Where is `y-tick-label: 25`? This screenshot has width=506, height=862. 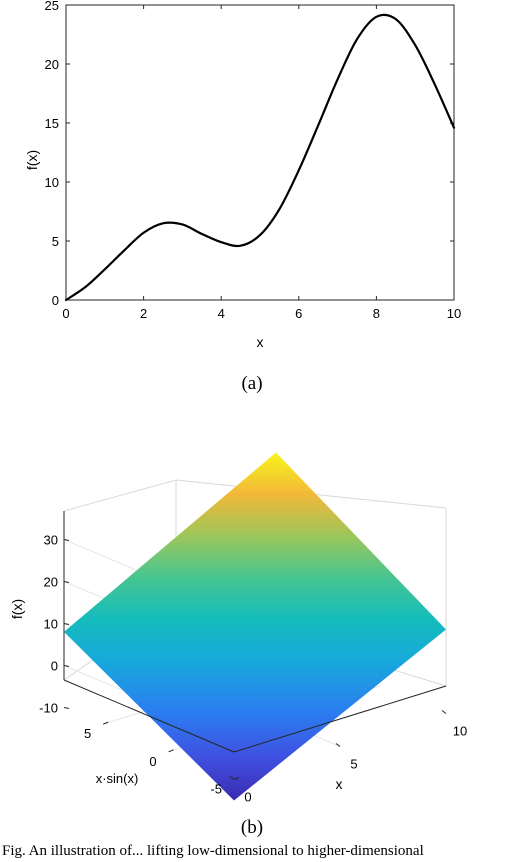
y-tick-label: 25 is located at coordinates (52, 6).